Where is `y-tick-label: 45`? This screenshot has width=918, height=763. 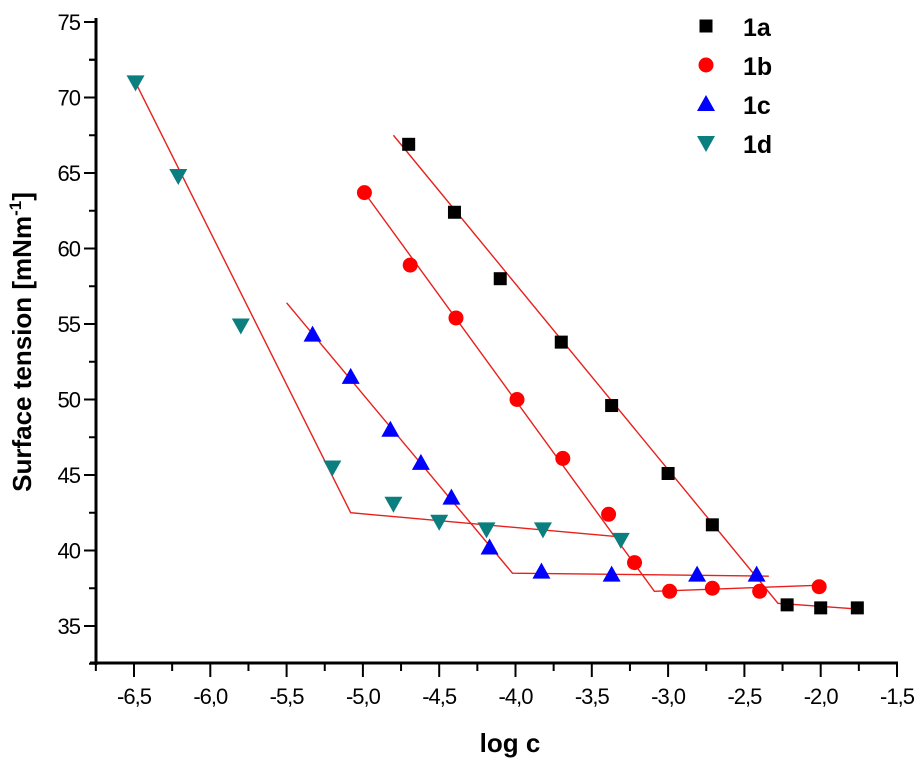 y-tick-label: 45 is located at coordinates (69, 475).